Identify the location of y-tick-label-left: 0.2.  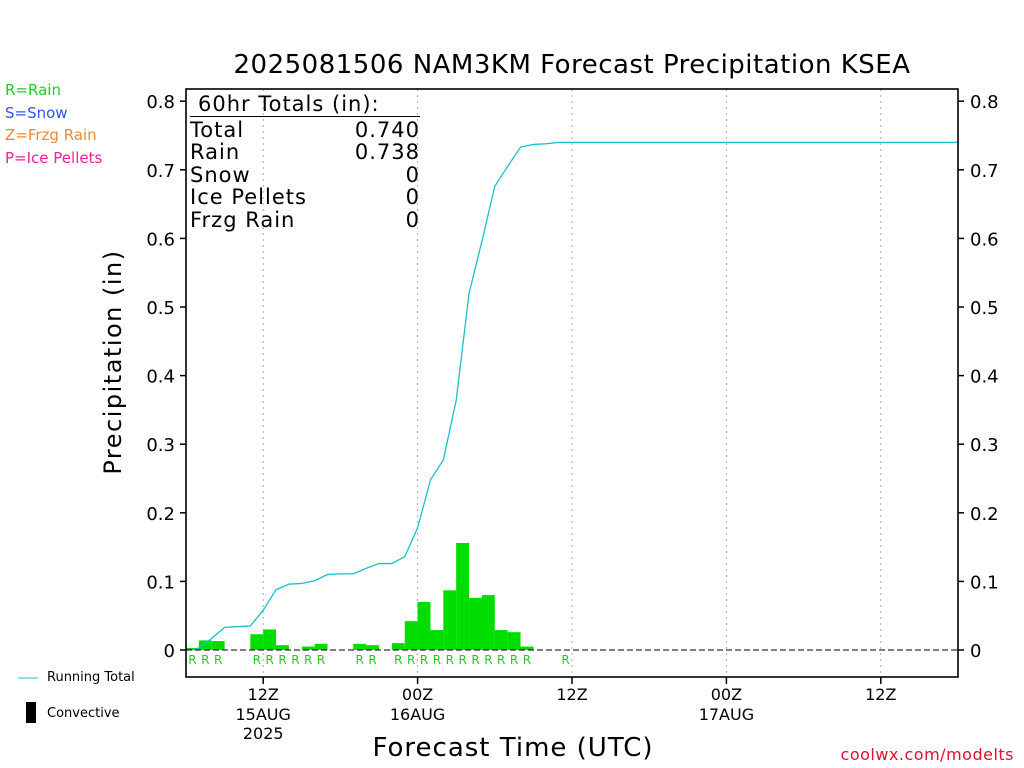
(160, 514).